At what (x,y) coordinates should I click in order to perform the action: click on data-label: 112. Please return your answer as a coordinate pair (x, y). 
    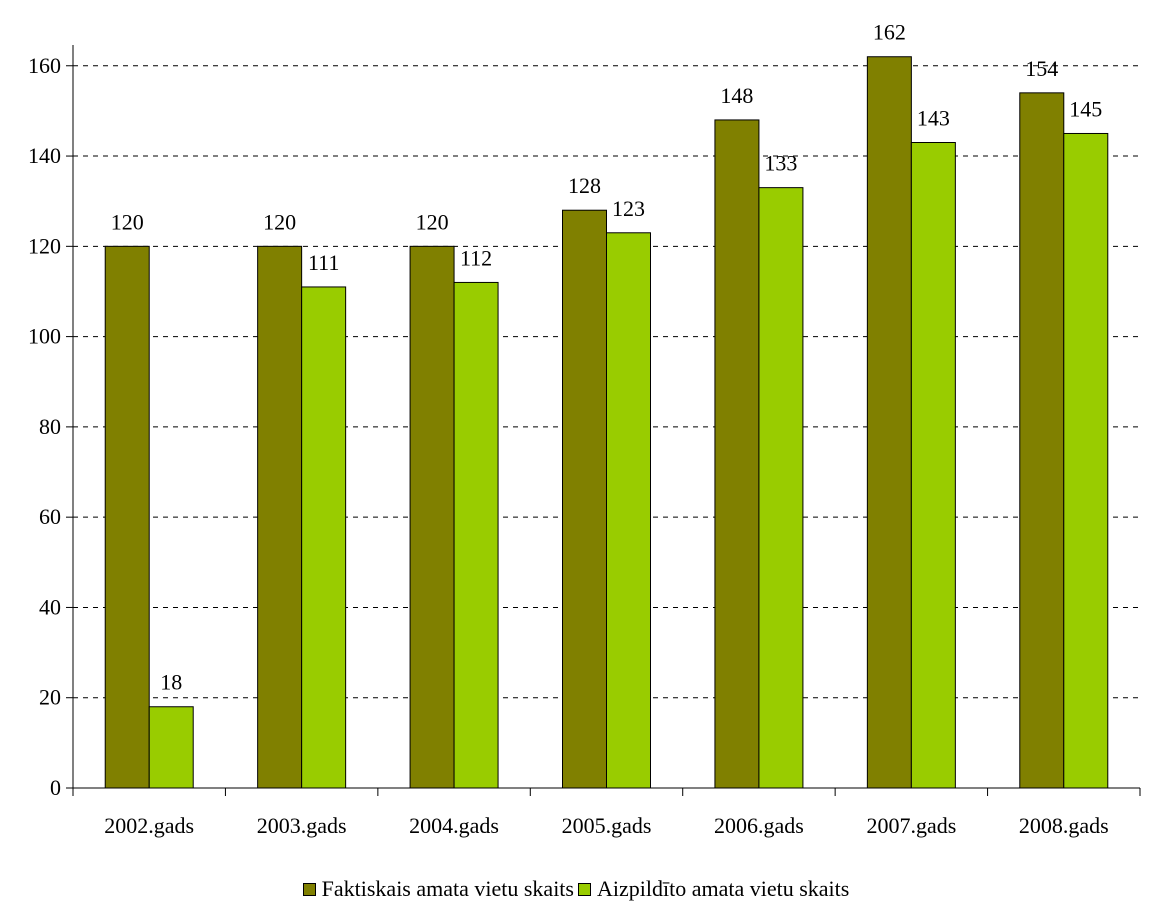
    Looking at the image, I should click on (476, 257).